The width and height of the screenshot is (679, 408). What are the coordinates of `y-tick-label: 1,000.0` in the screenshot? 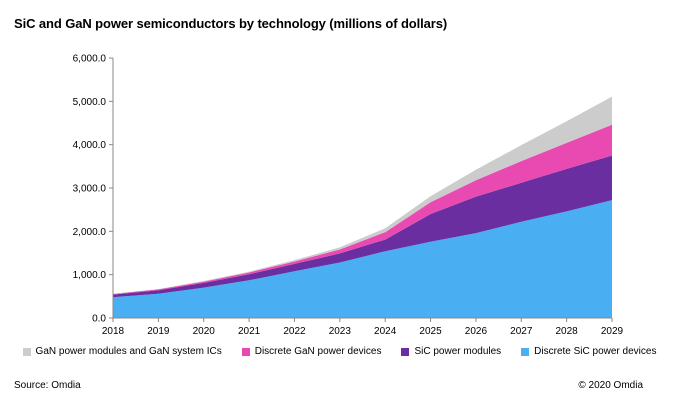 It's located at (90, 275).